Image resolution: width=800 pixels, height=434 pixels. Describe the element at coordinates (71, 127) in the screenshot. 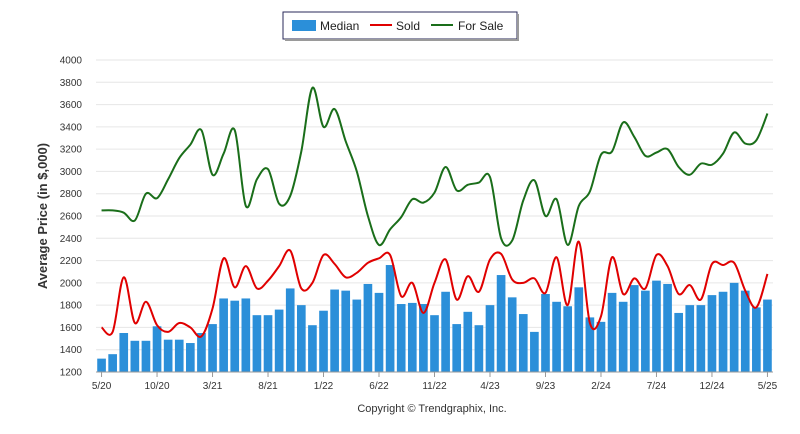

I see `y-tick-label: 3400` at that location.